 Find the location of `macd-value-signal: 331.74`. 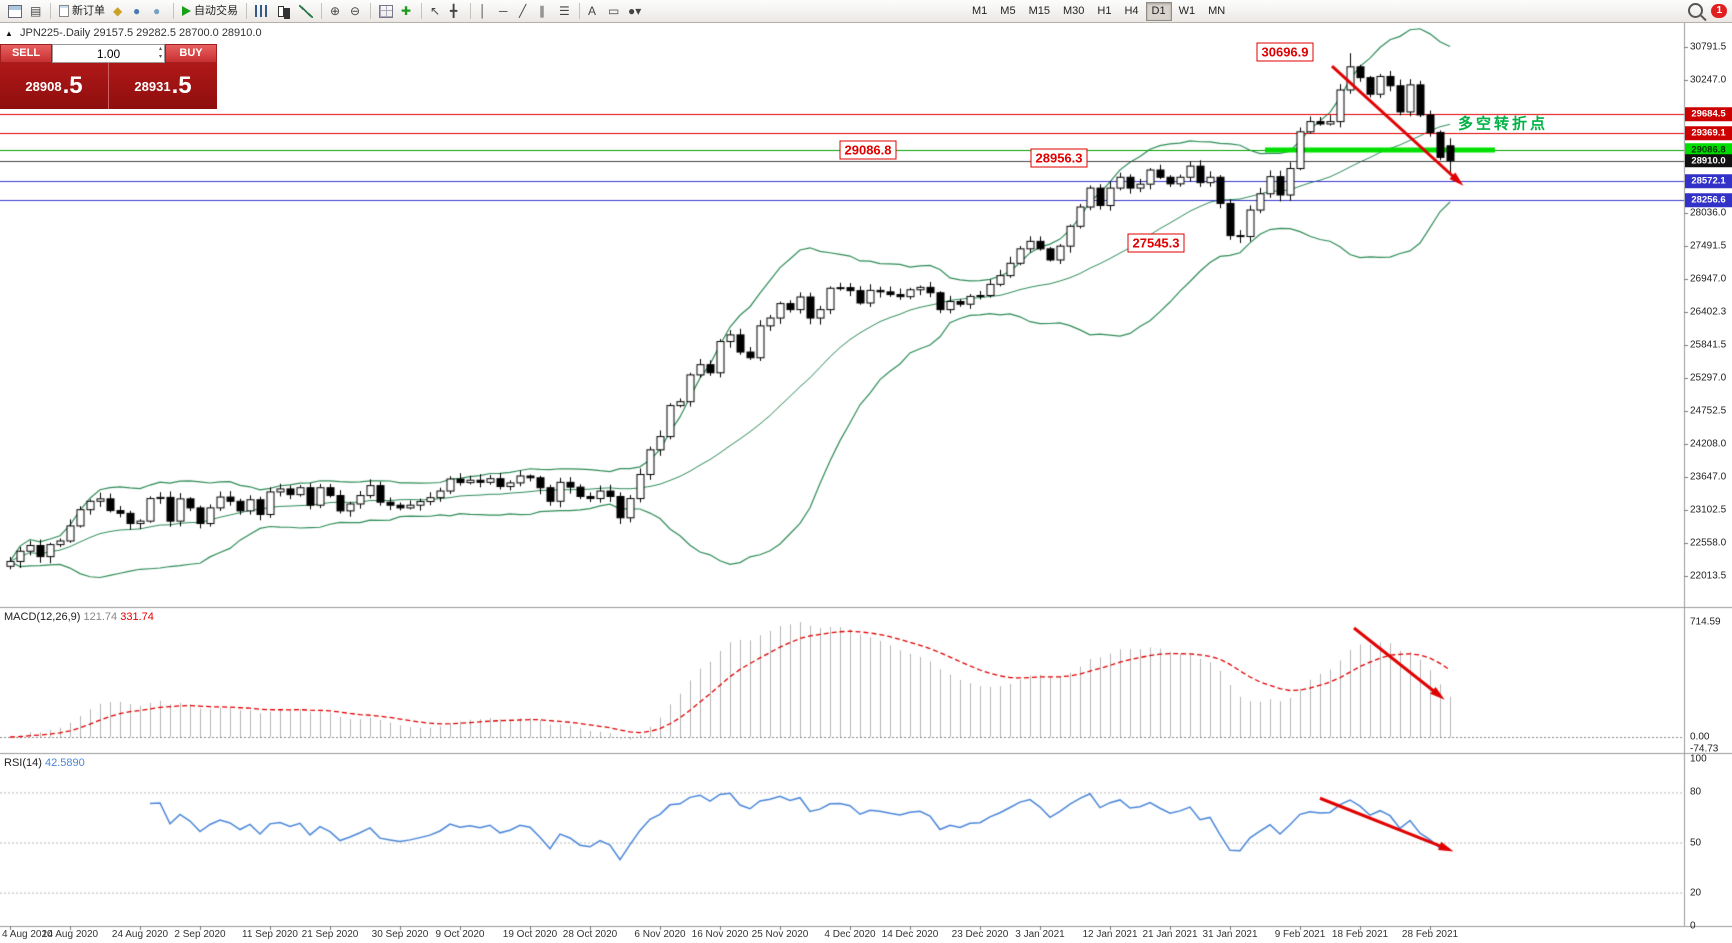

macd-value-signal: 331.74 is located at coordinates (137, 617).